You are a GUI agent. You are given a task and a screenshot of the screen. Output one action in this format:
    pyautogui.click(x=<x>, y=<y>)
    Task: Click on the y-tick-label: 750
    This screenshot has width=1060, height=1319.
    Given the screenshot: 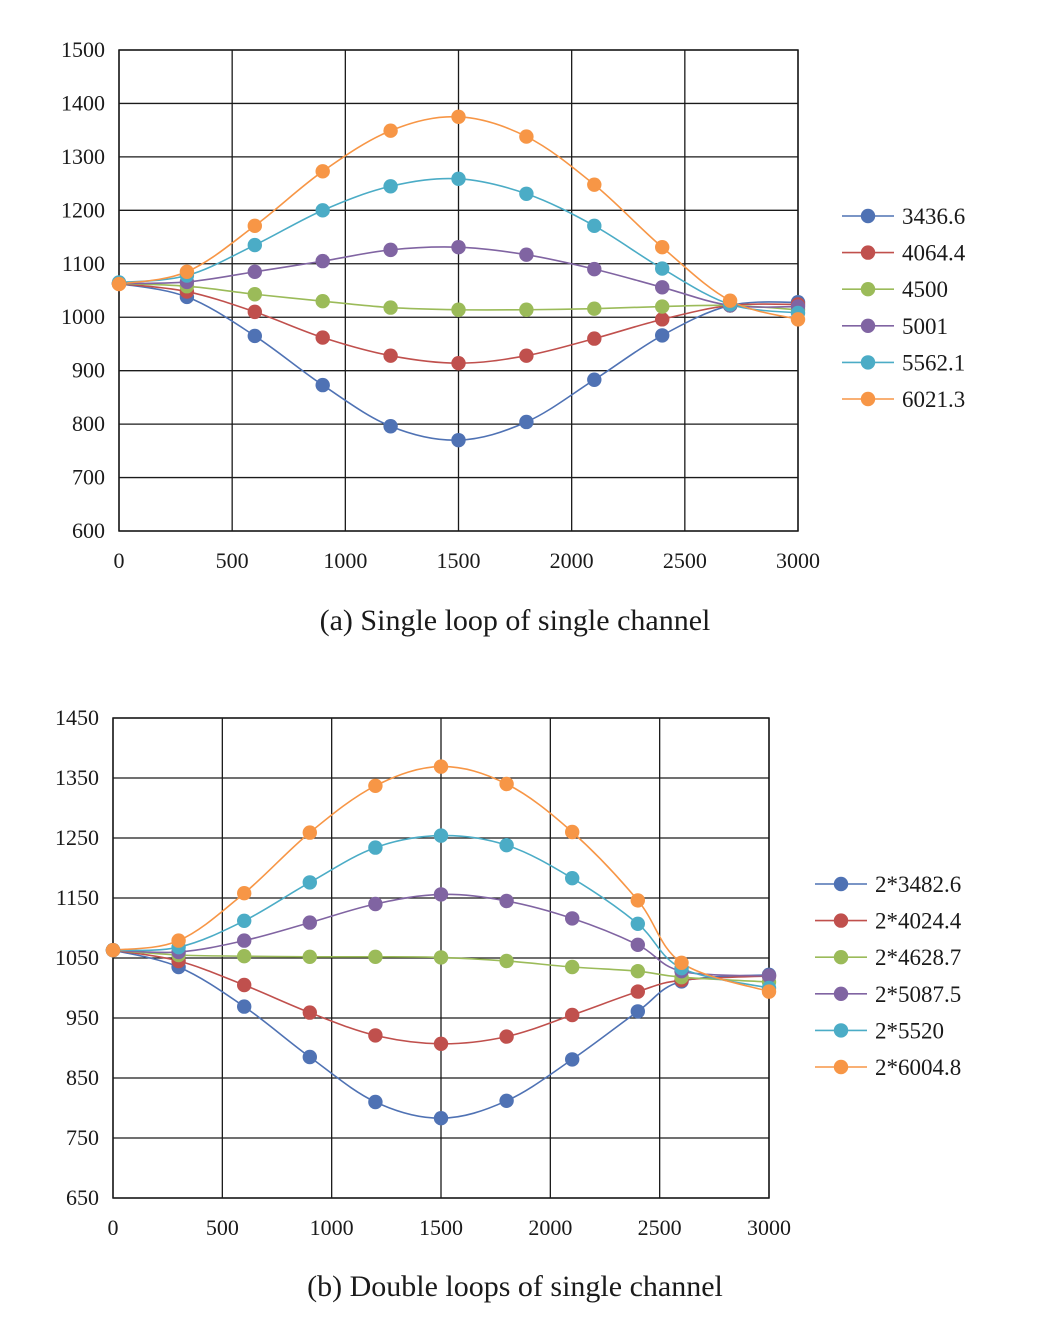 What is the action you would take?
    pyautogui.click(x=82, y=1137)
    